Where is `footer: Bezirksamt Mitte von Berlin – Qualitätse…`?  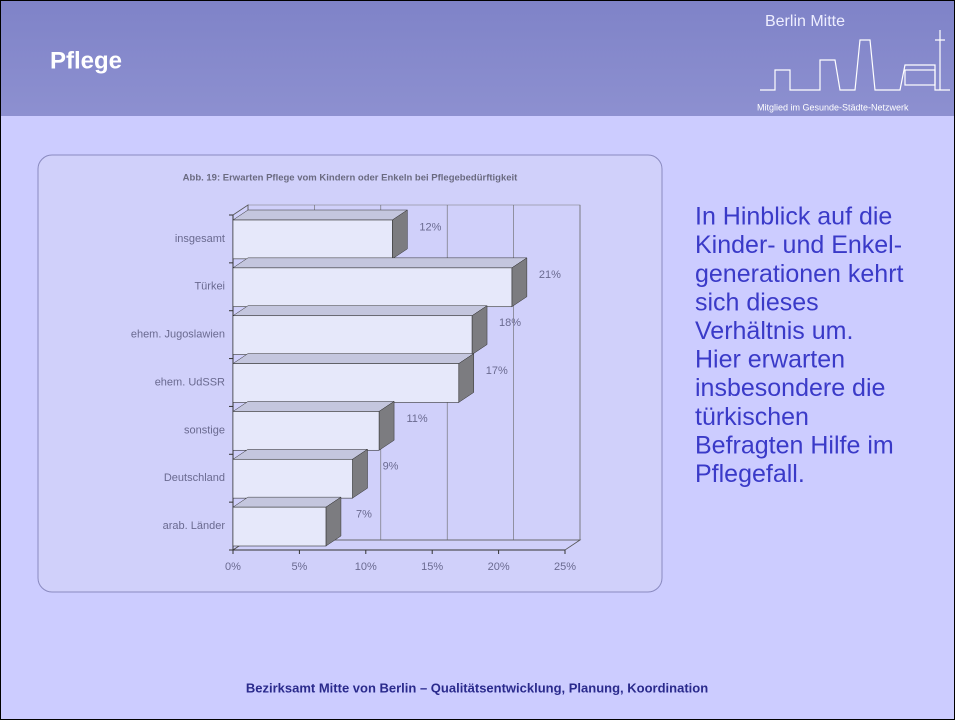 footer: Bezirksamt Mitte von Berlin – Qualitätse… is located at coordinates (477, 687).